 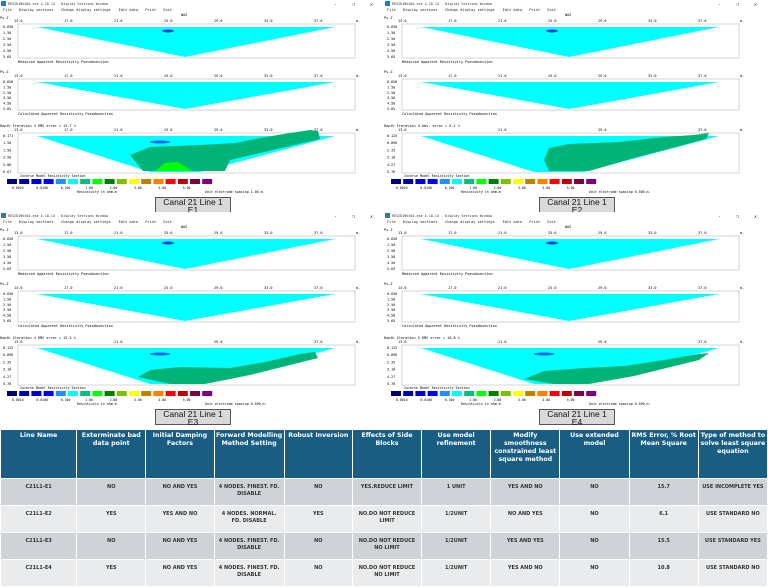 I want to click on x-tick-label: 25.0, so click(x=168, y=21).